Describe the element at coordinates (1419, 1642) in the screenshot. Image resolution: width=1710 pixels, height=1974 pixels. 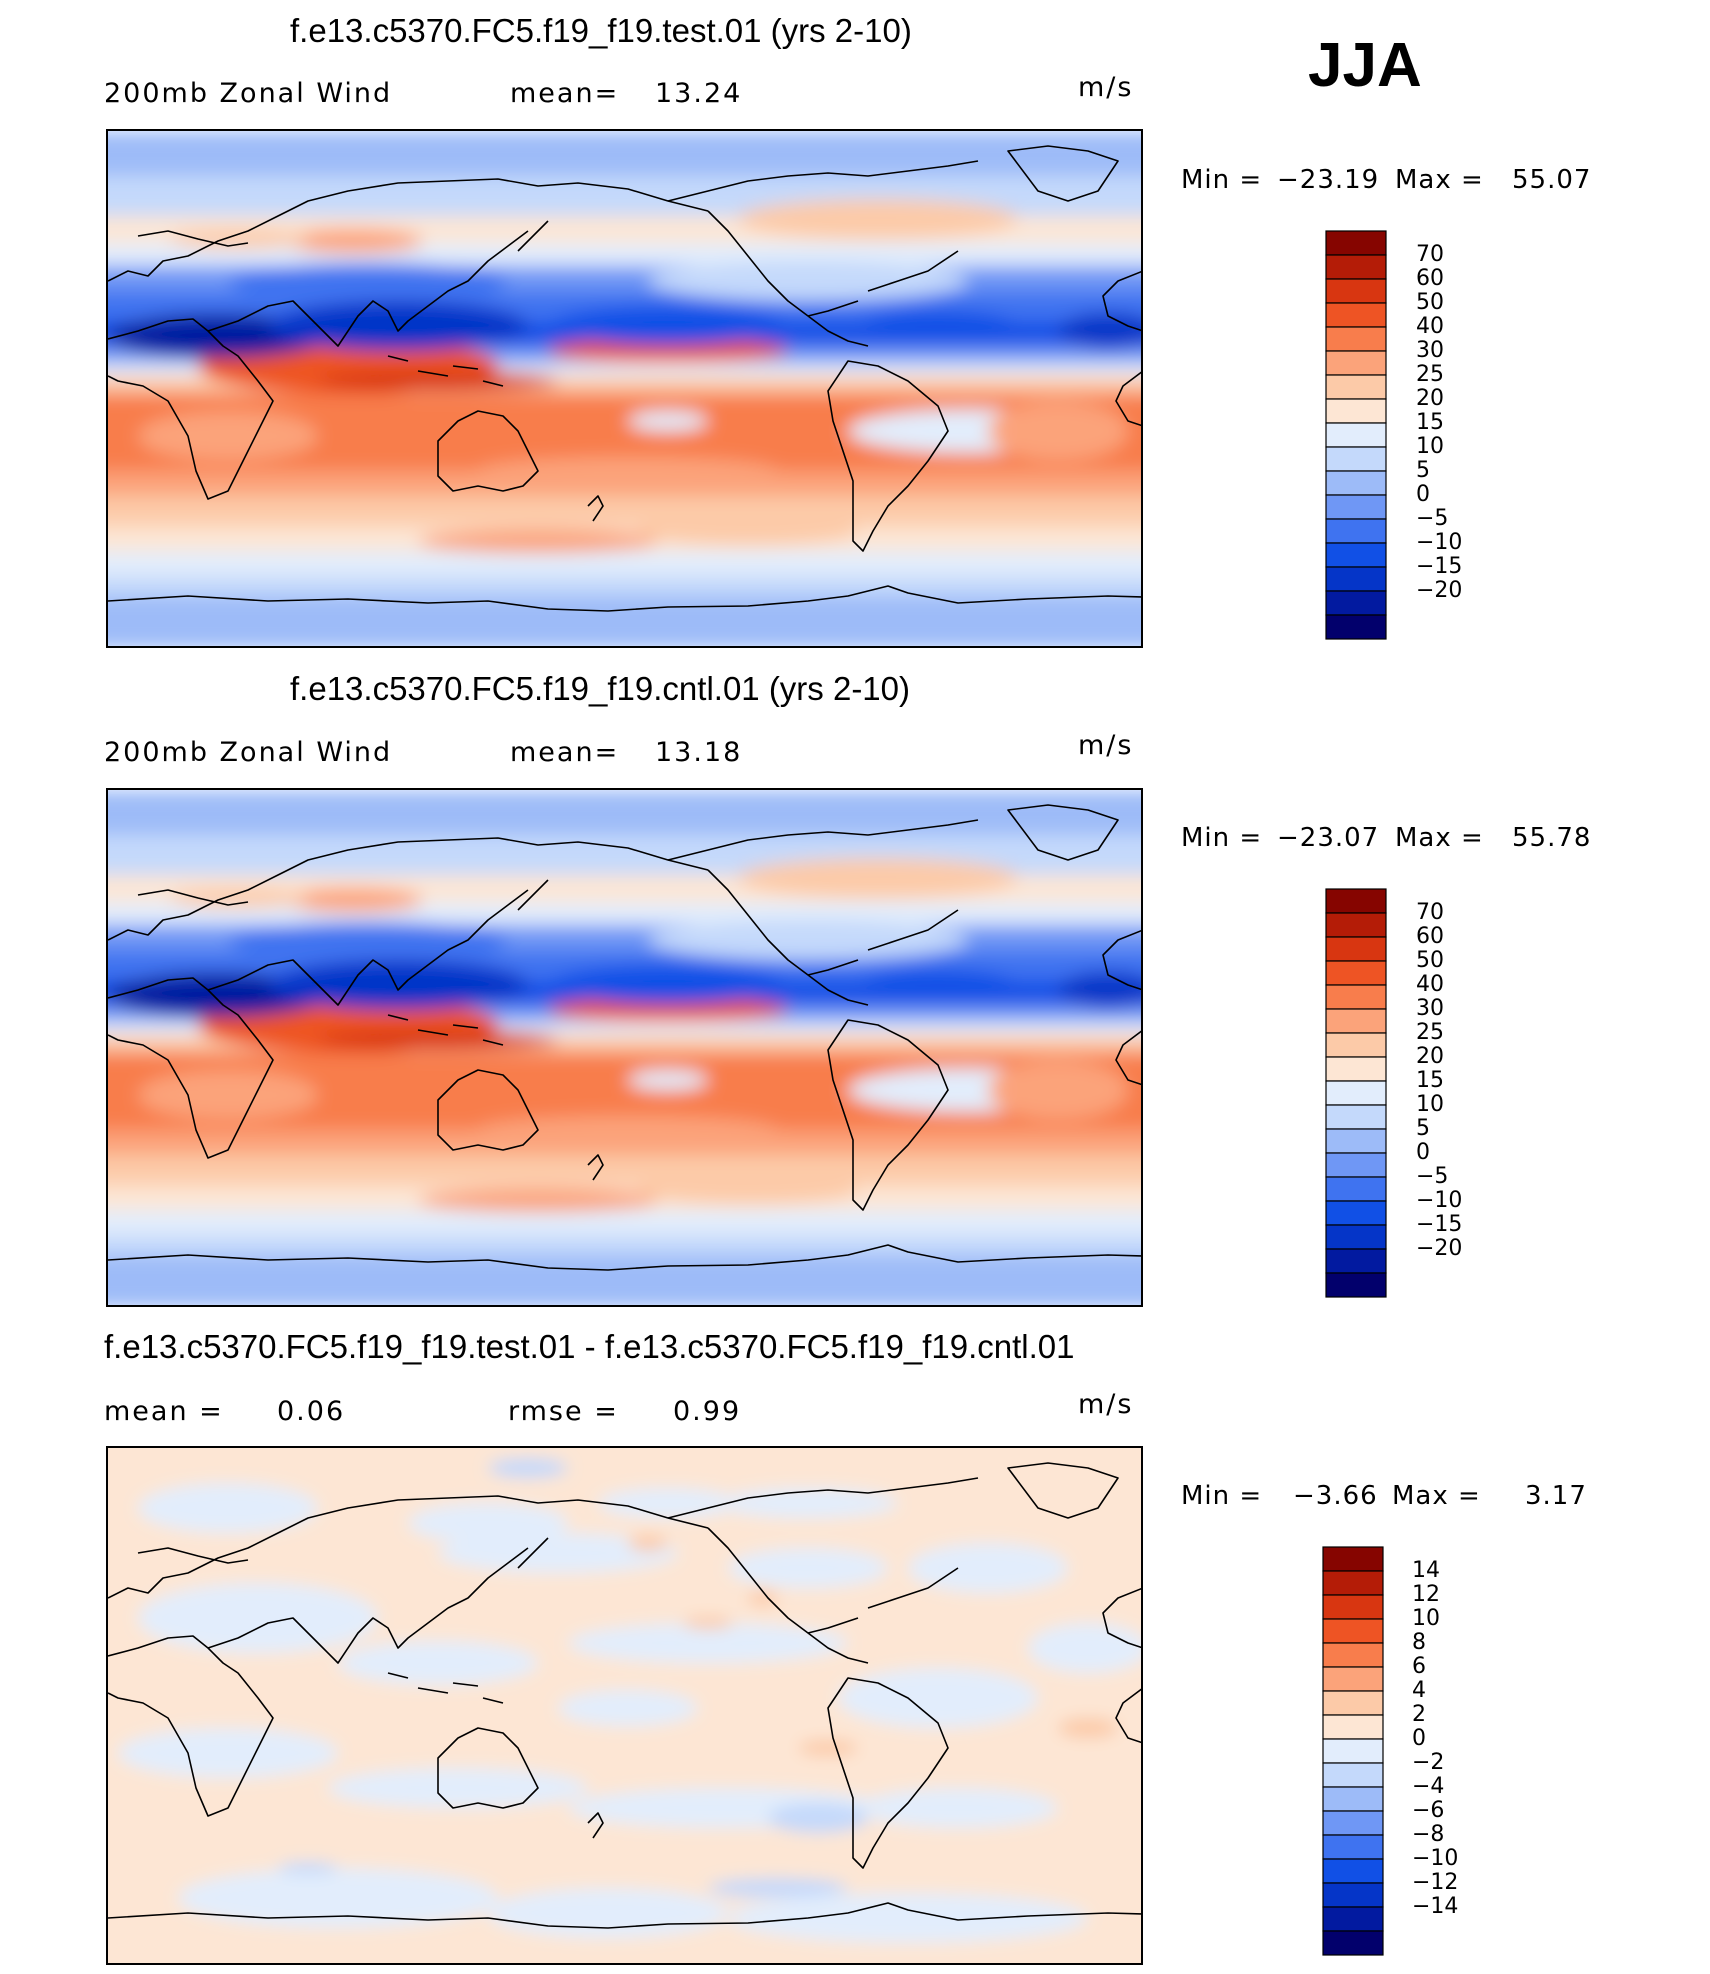
I see `colorbar-tick-label: 8` at that location.